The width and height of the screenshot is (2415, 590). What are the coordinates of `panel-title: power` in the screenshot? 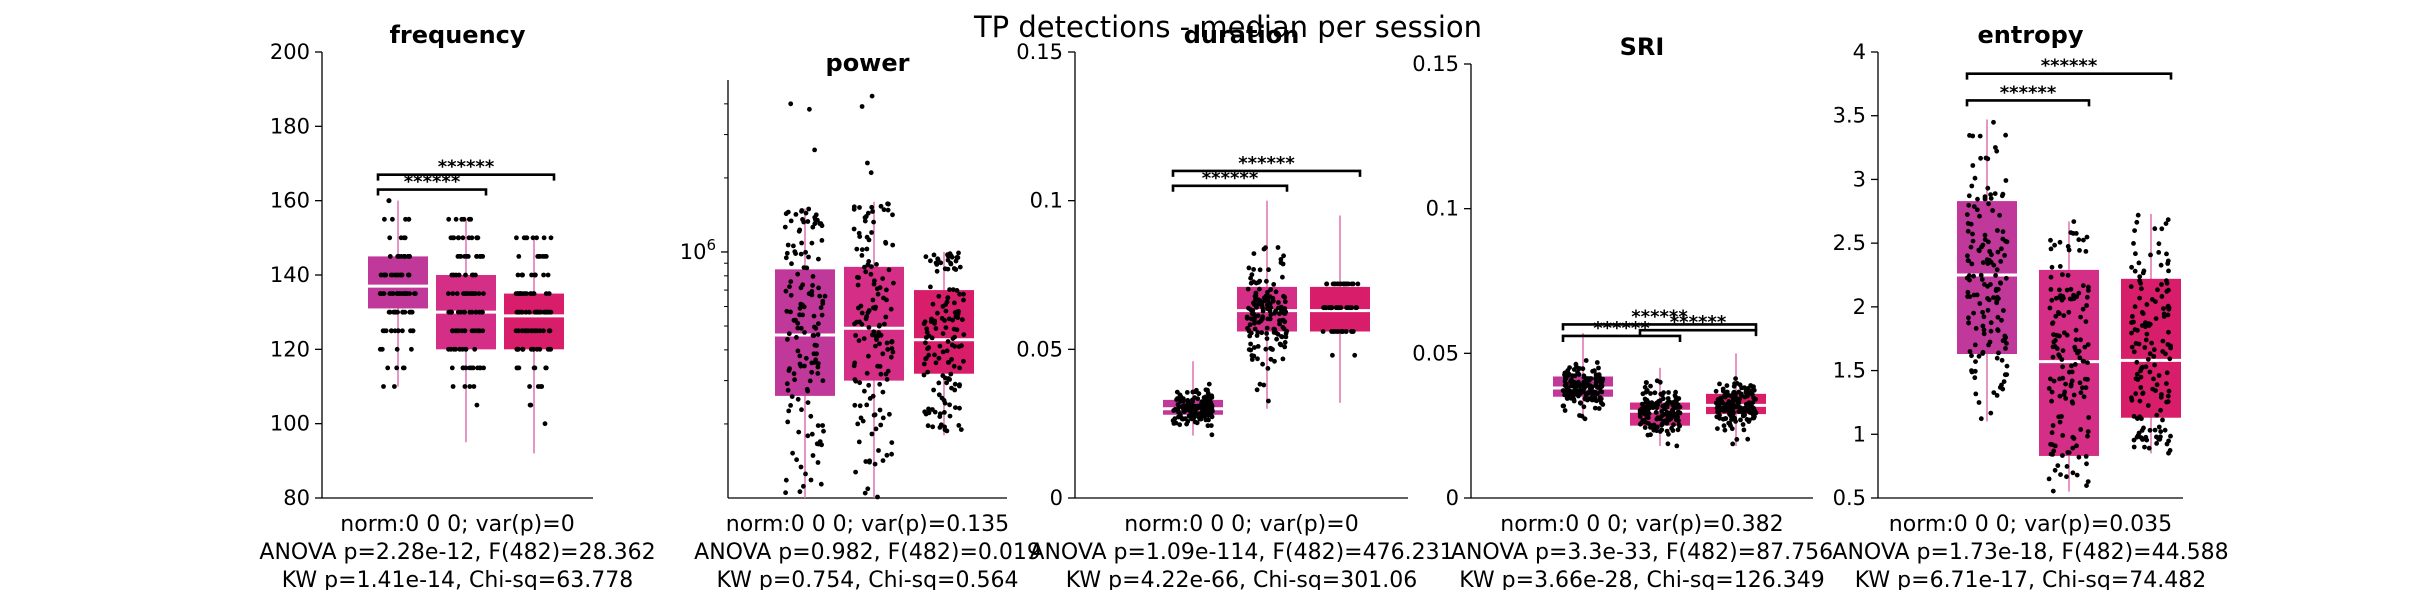 It's located at (868, 63).